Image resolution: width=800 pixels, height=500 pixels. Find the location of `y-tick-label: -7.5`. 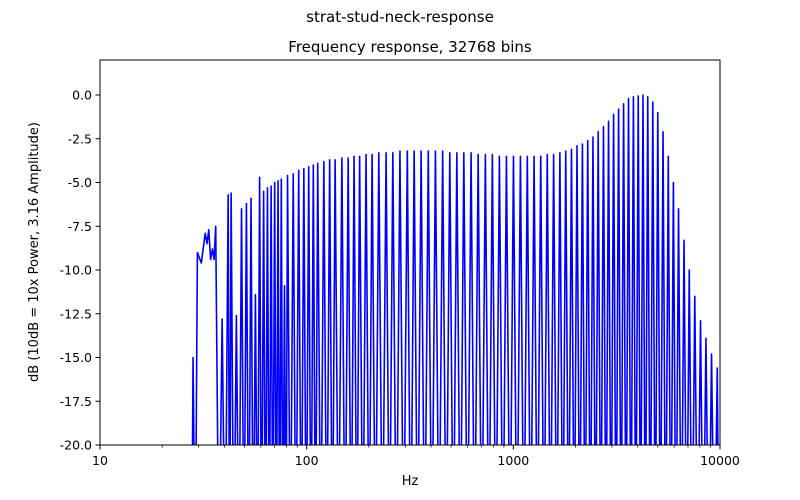

y-tick-label: -7.5 is located at coordinates (80, 226).